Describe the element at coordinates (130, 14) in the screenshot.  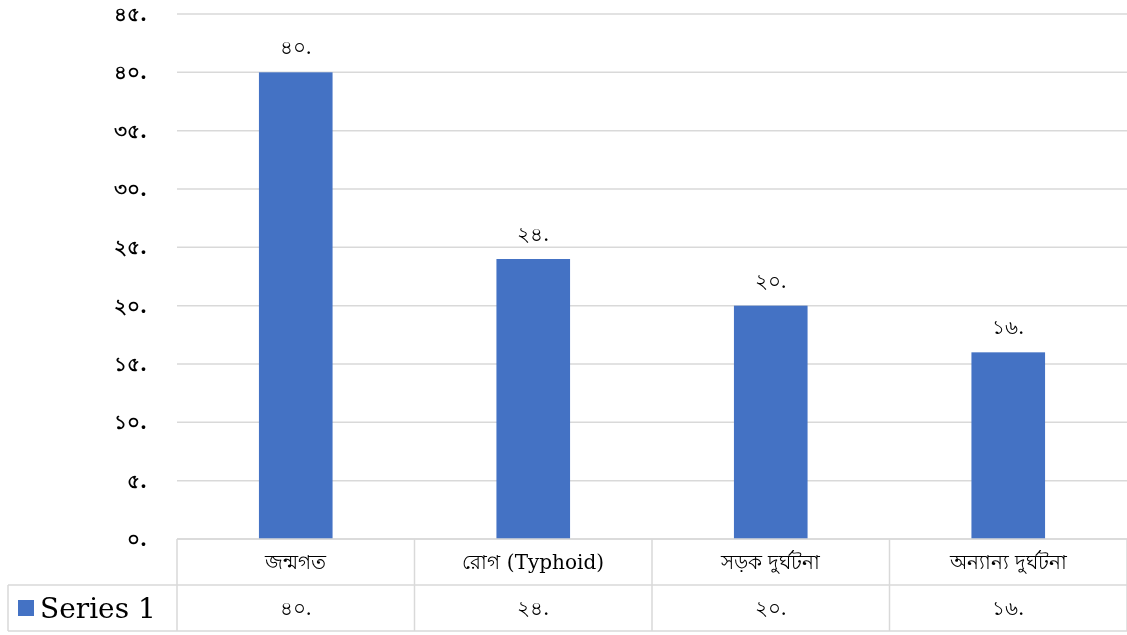
I see `y-tick-label: ৪৫.` at that location.